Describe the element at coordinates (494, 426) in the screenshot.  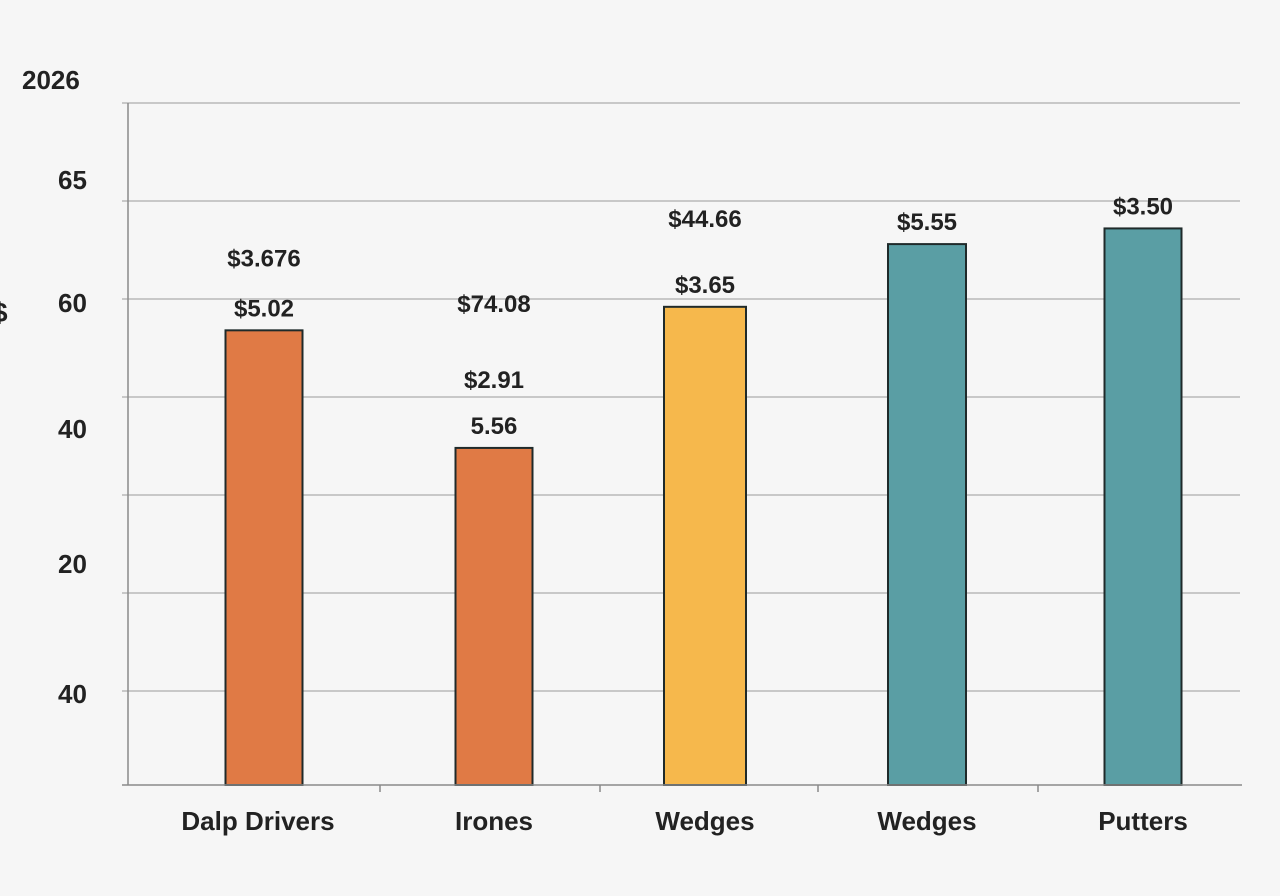
I see `data-label: 5.56` at that location.